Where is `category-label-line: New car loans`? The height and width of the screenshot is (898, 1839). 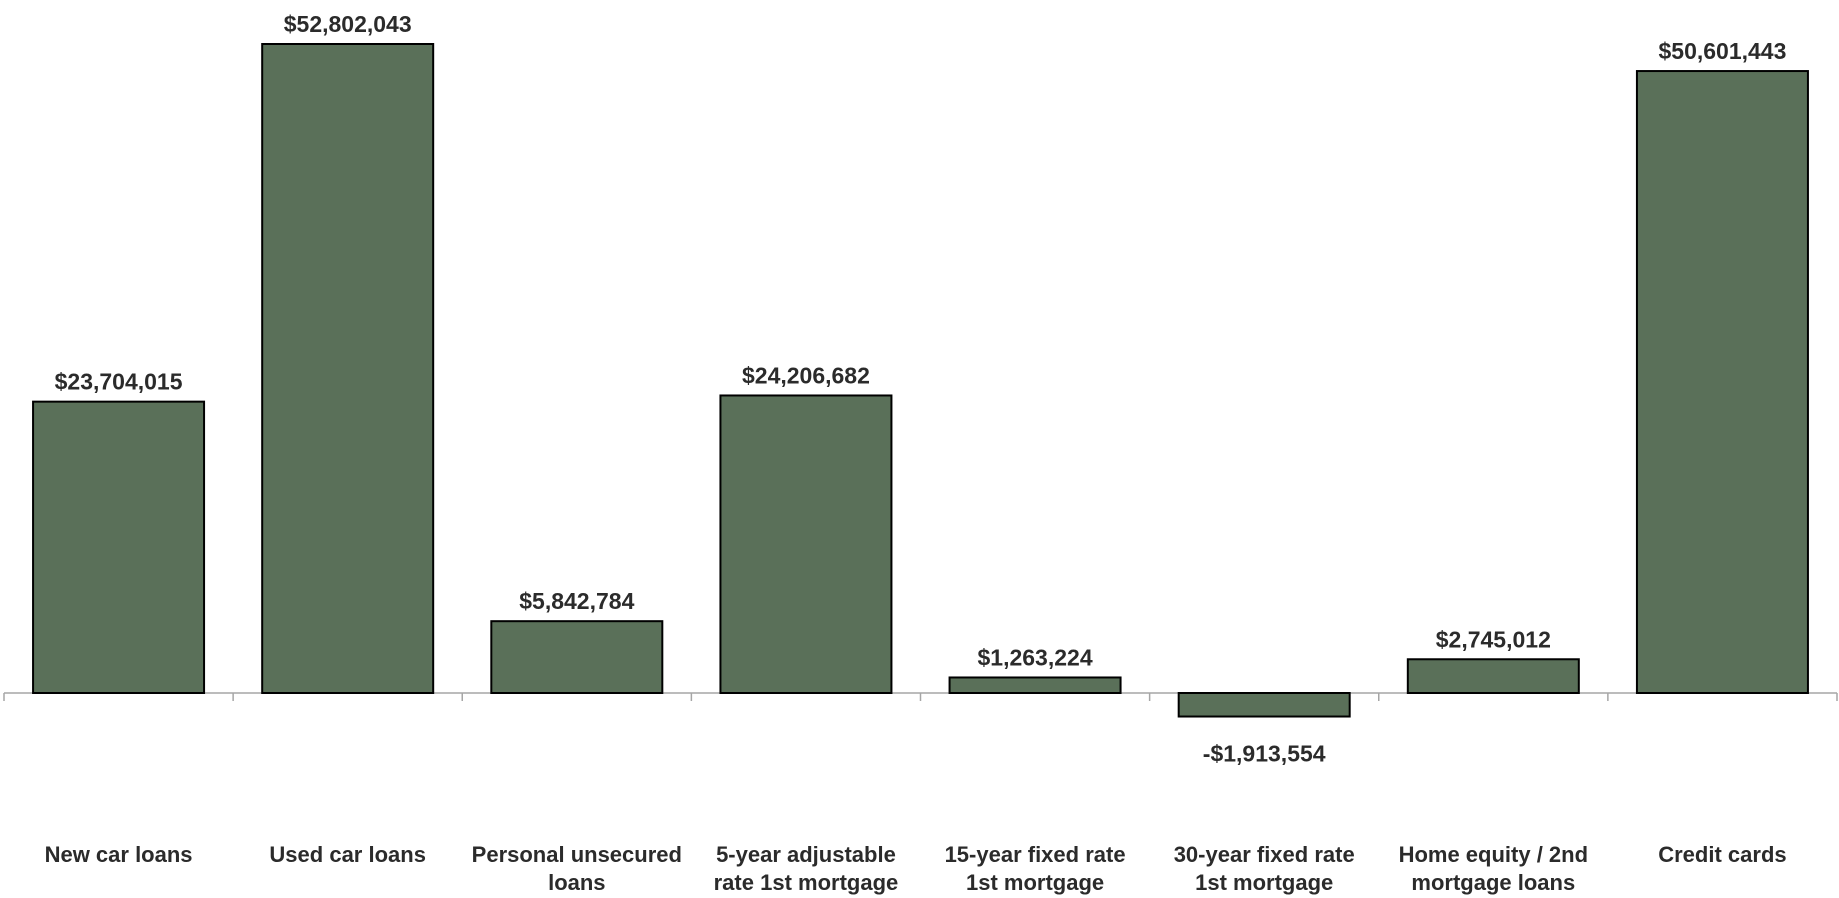 category-label-line: New car loans is located at coordinates (119, 854).